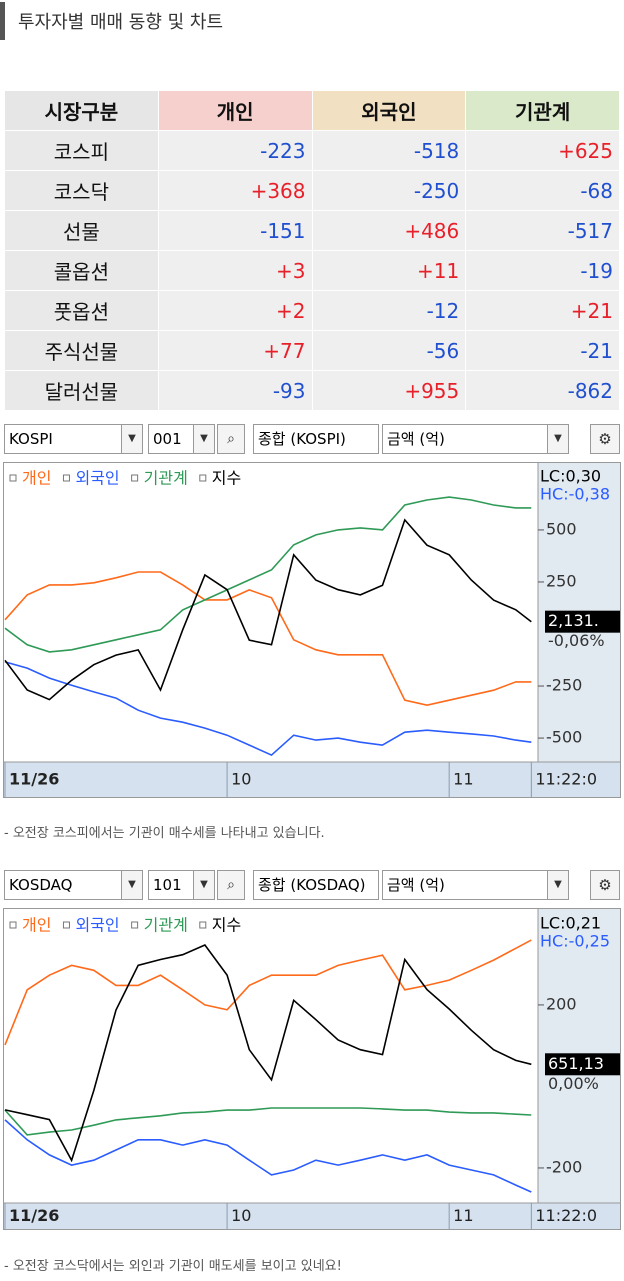  Describe the element at coordinates (311, 780) in the screenshot. I see `time-strip` at that location.